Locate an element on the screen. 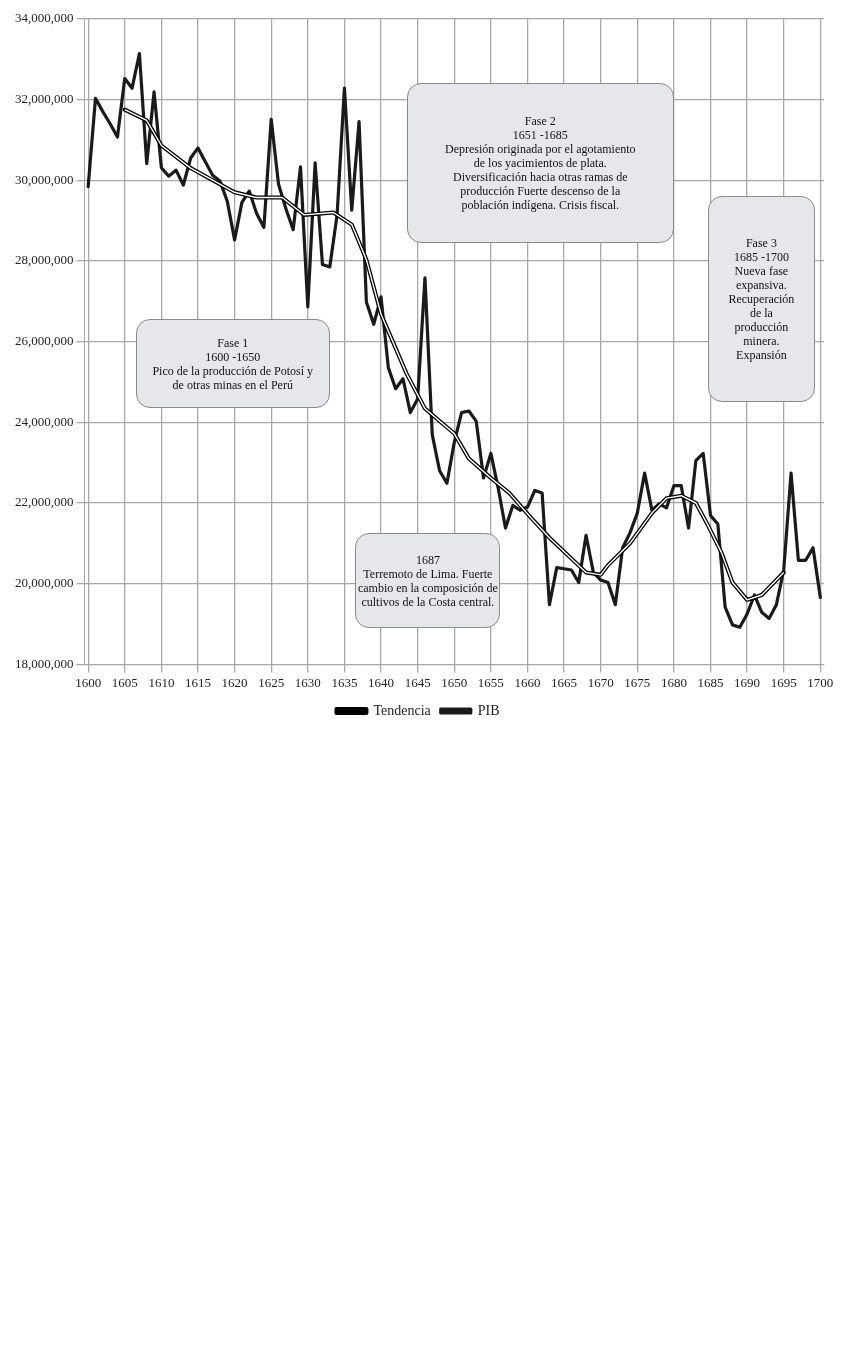 The image size is (848, 1355). y-tick-label: 32,000,000 is located at coordinates (44, 98).